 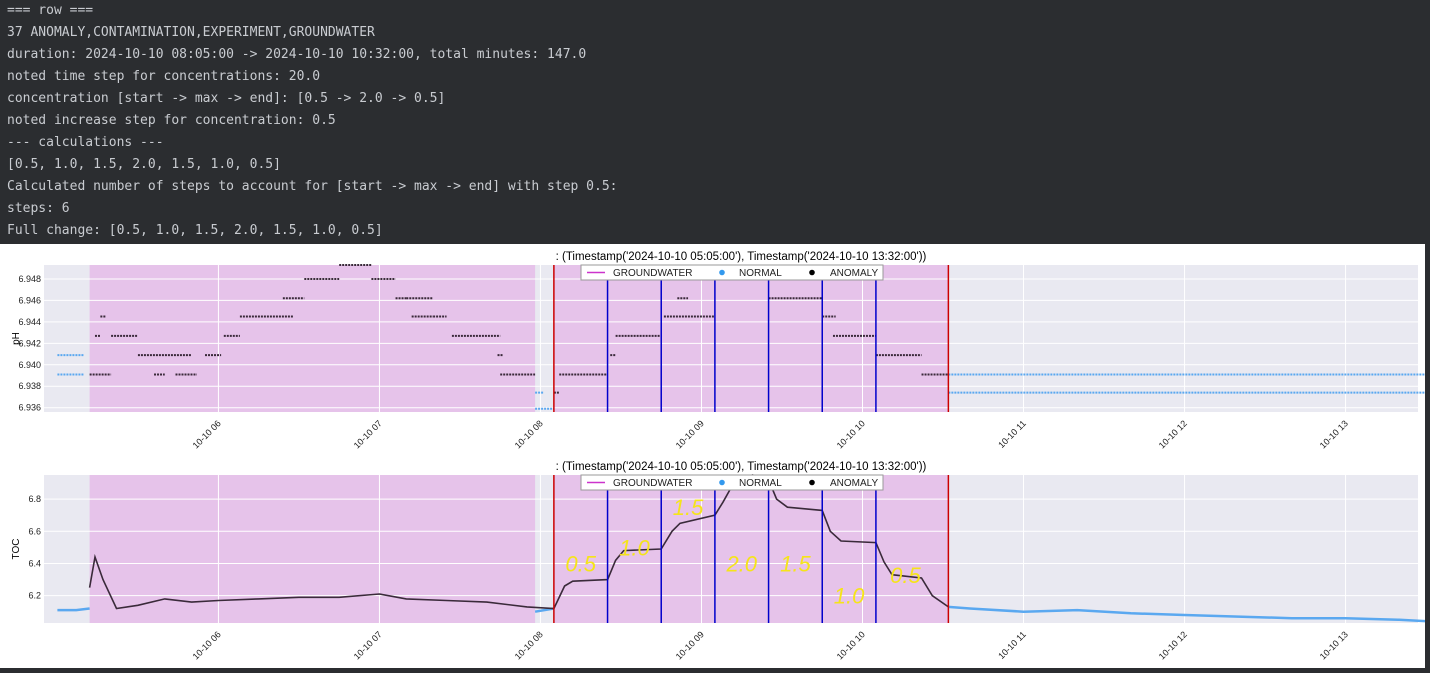 What do you see at coordinates (715, 669) in the screenshot?
I see `bottom-edge` at bounding box center [715, 669].